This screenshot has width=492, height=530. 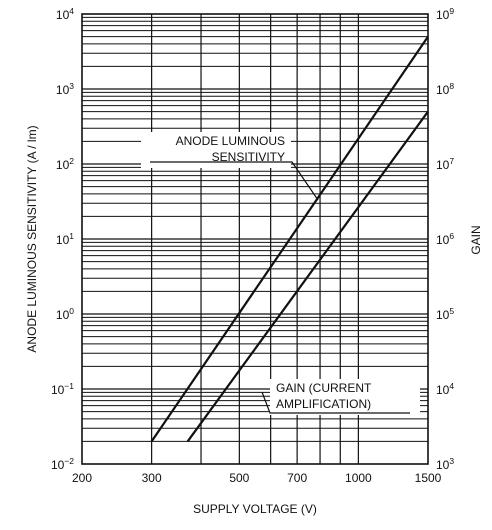 I want to click on y-right-tick-label: 10⁵, so click(x=445, y=314).